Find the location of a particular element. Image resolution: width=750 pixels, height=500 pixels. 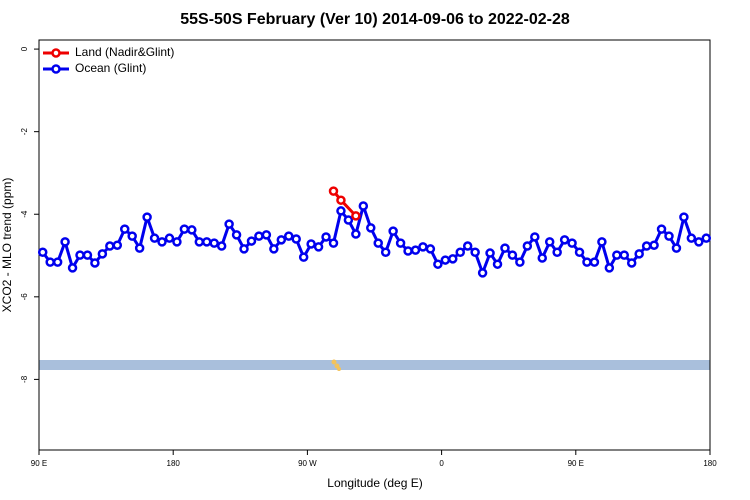

legend-label: Ocean (Glint) is located at coordinates (110, 68).